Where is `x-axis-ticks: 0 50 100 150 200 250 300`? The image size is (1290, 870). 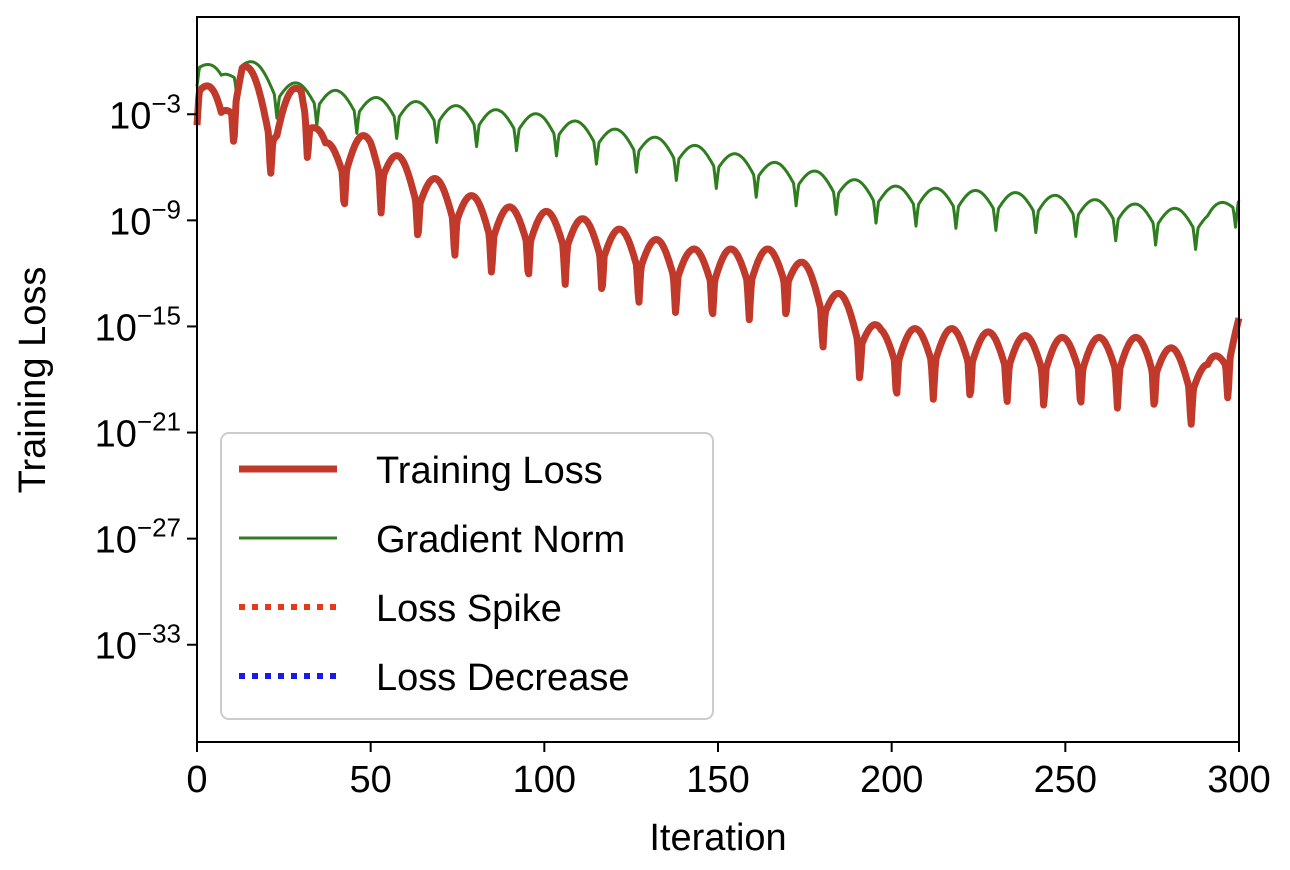
x-axis-ticks: 0 50 100 150 200 250 300 is located at coordinates (728, 771).